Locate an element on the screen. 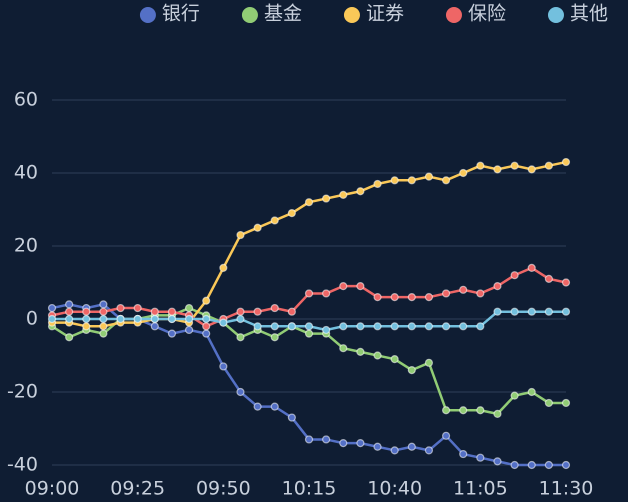 The width and height of the screenshot is (628, 502). legend-label: 证券 is located at coordinates (385, 14).